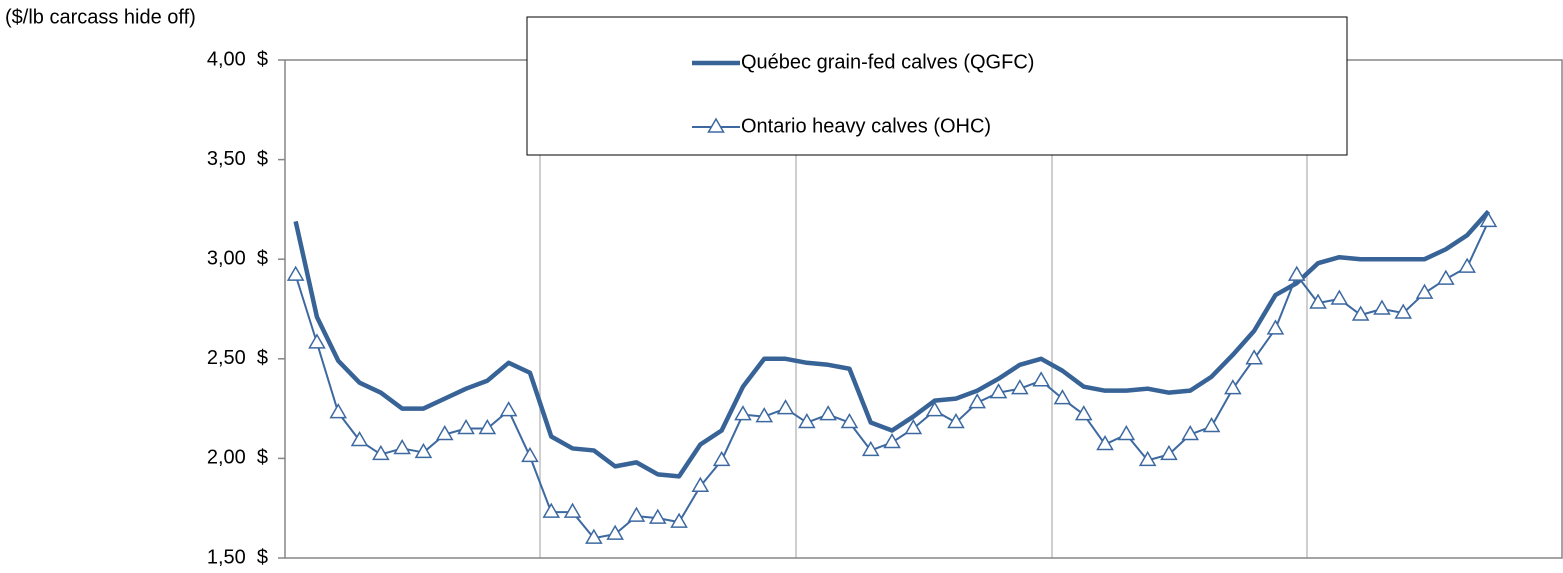 The width and height of the screenshot is (1563, 573). Describe the element at coordinates (237, 258) in the screenshot. I see `y-tick-label: 3,00 $` at that location.